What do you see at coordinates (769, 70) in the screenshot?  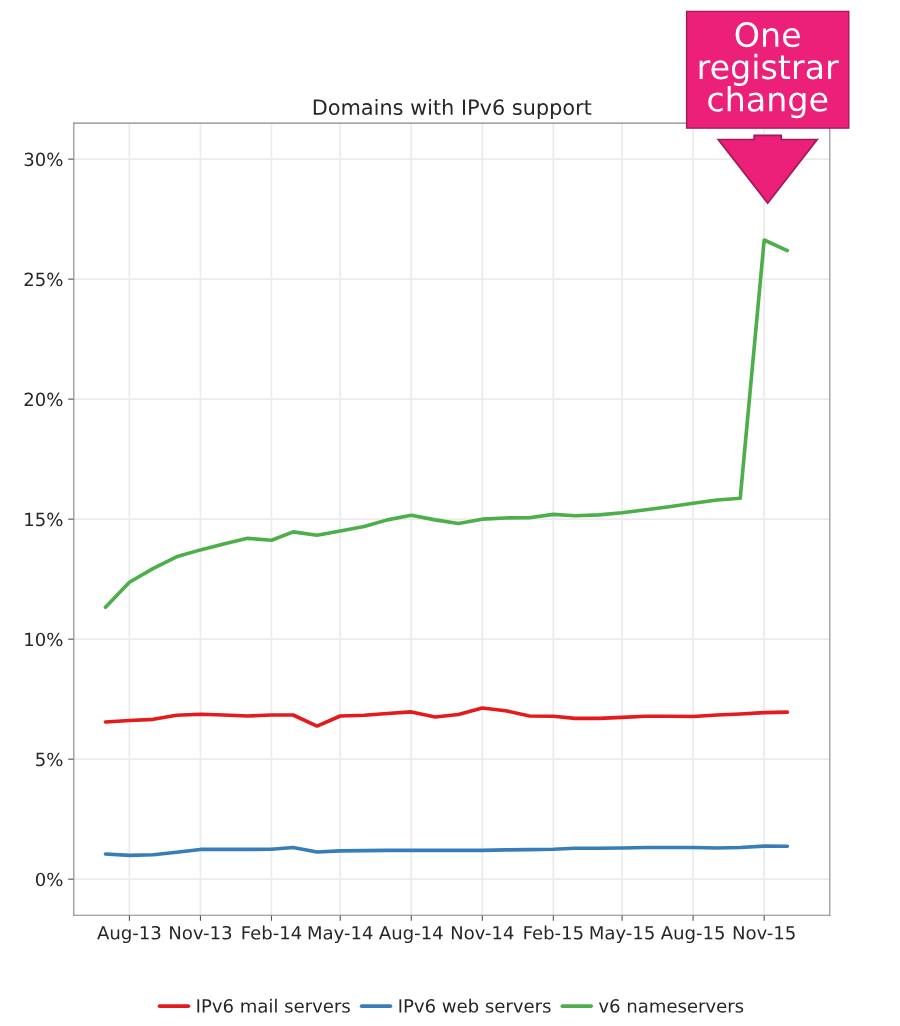 I see `text: One registrar change` at bounding box center [769, 70].